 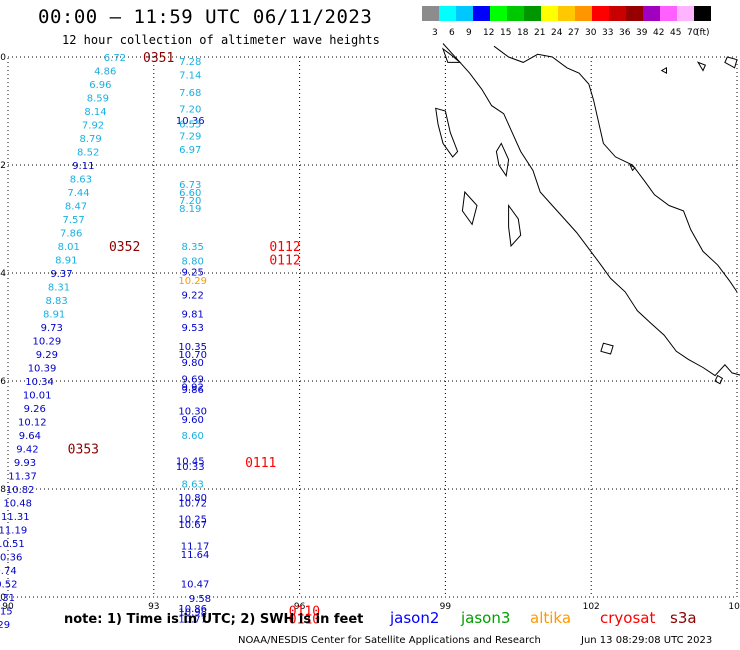 I want to click on wave-height-value: 11.17, so click(x=195, y=547).